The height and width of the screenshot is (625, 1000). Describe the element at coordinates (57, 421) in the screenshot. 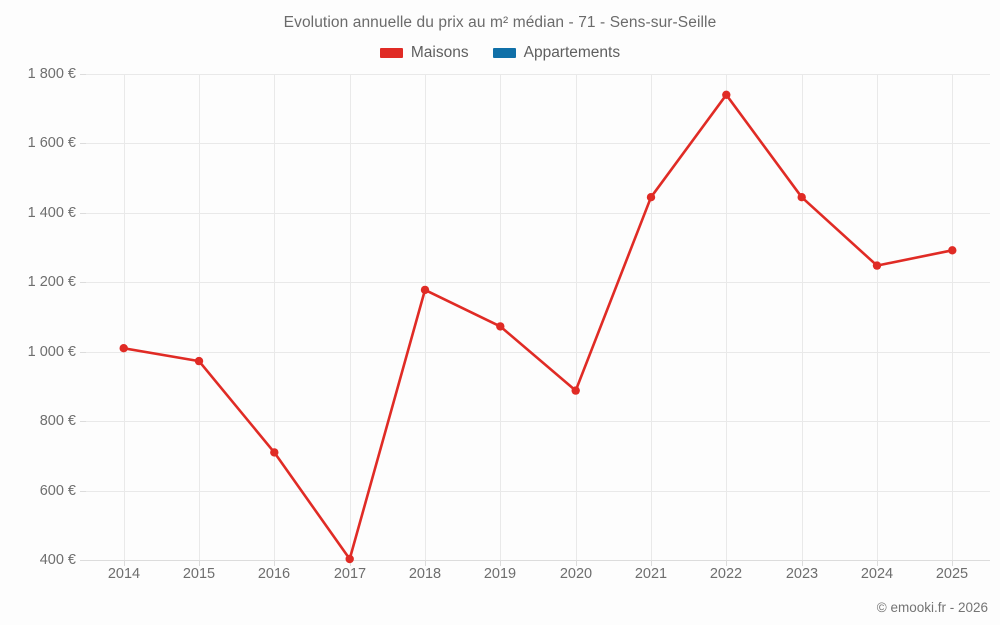

I see `y-axis-label: 800 €` at that location.